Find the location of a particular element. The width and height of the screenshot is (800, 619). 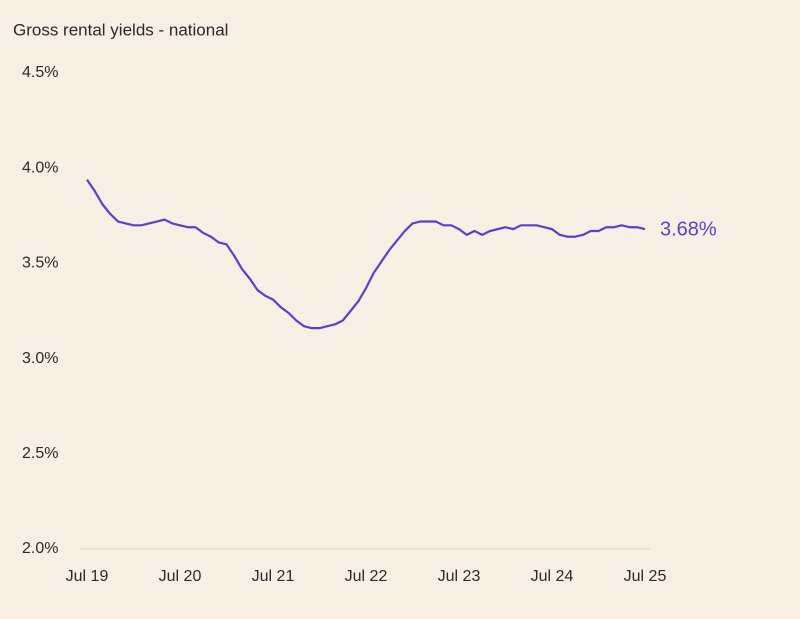

y-tick-label: 3.5% is located at coordinates (40, 263).